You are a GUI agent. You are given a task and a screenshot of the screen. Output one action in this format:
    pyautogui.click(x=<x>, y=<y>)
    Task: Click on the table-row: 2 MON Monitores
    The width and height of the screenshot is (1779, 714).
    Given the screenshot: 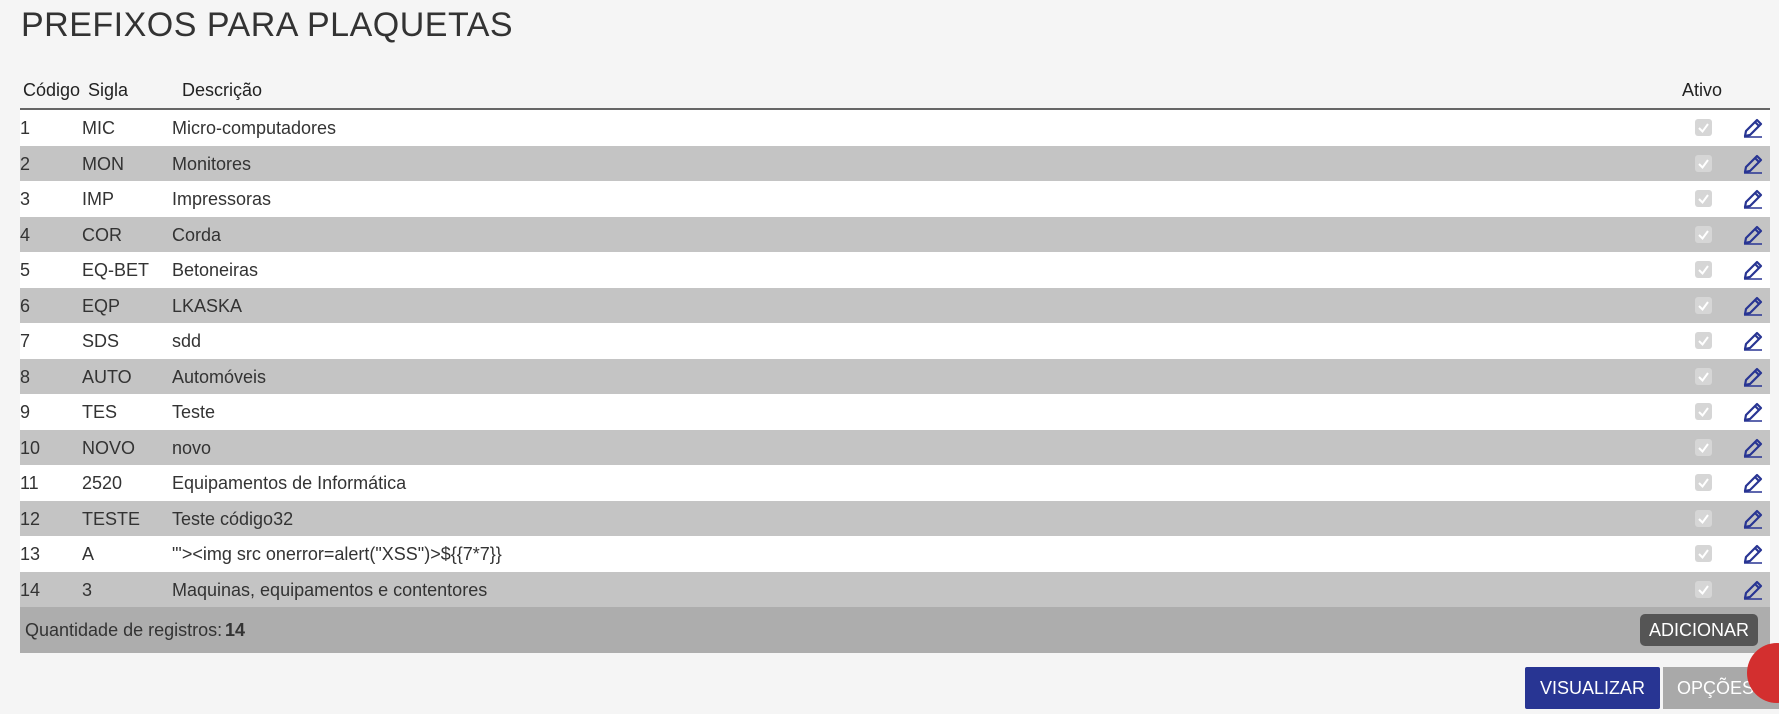 What is the action you would take?
    pyautogui.click(x=895, y=163)
    